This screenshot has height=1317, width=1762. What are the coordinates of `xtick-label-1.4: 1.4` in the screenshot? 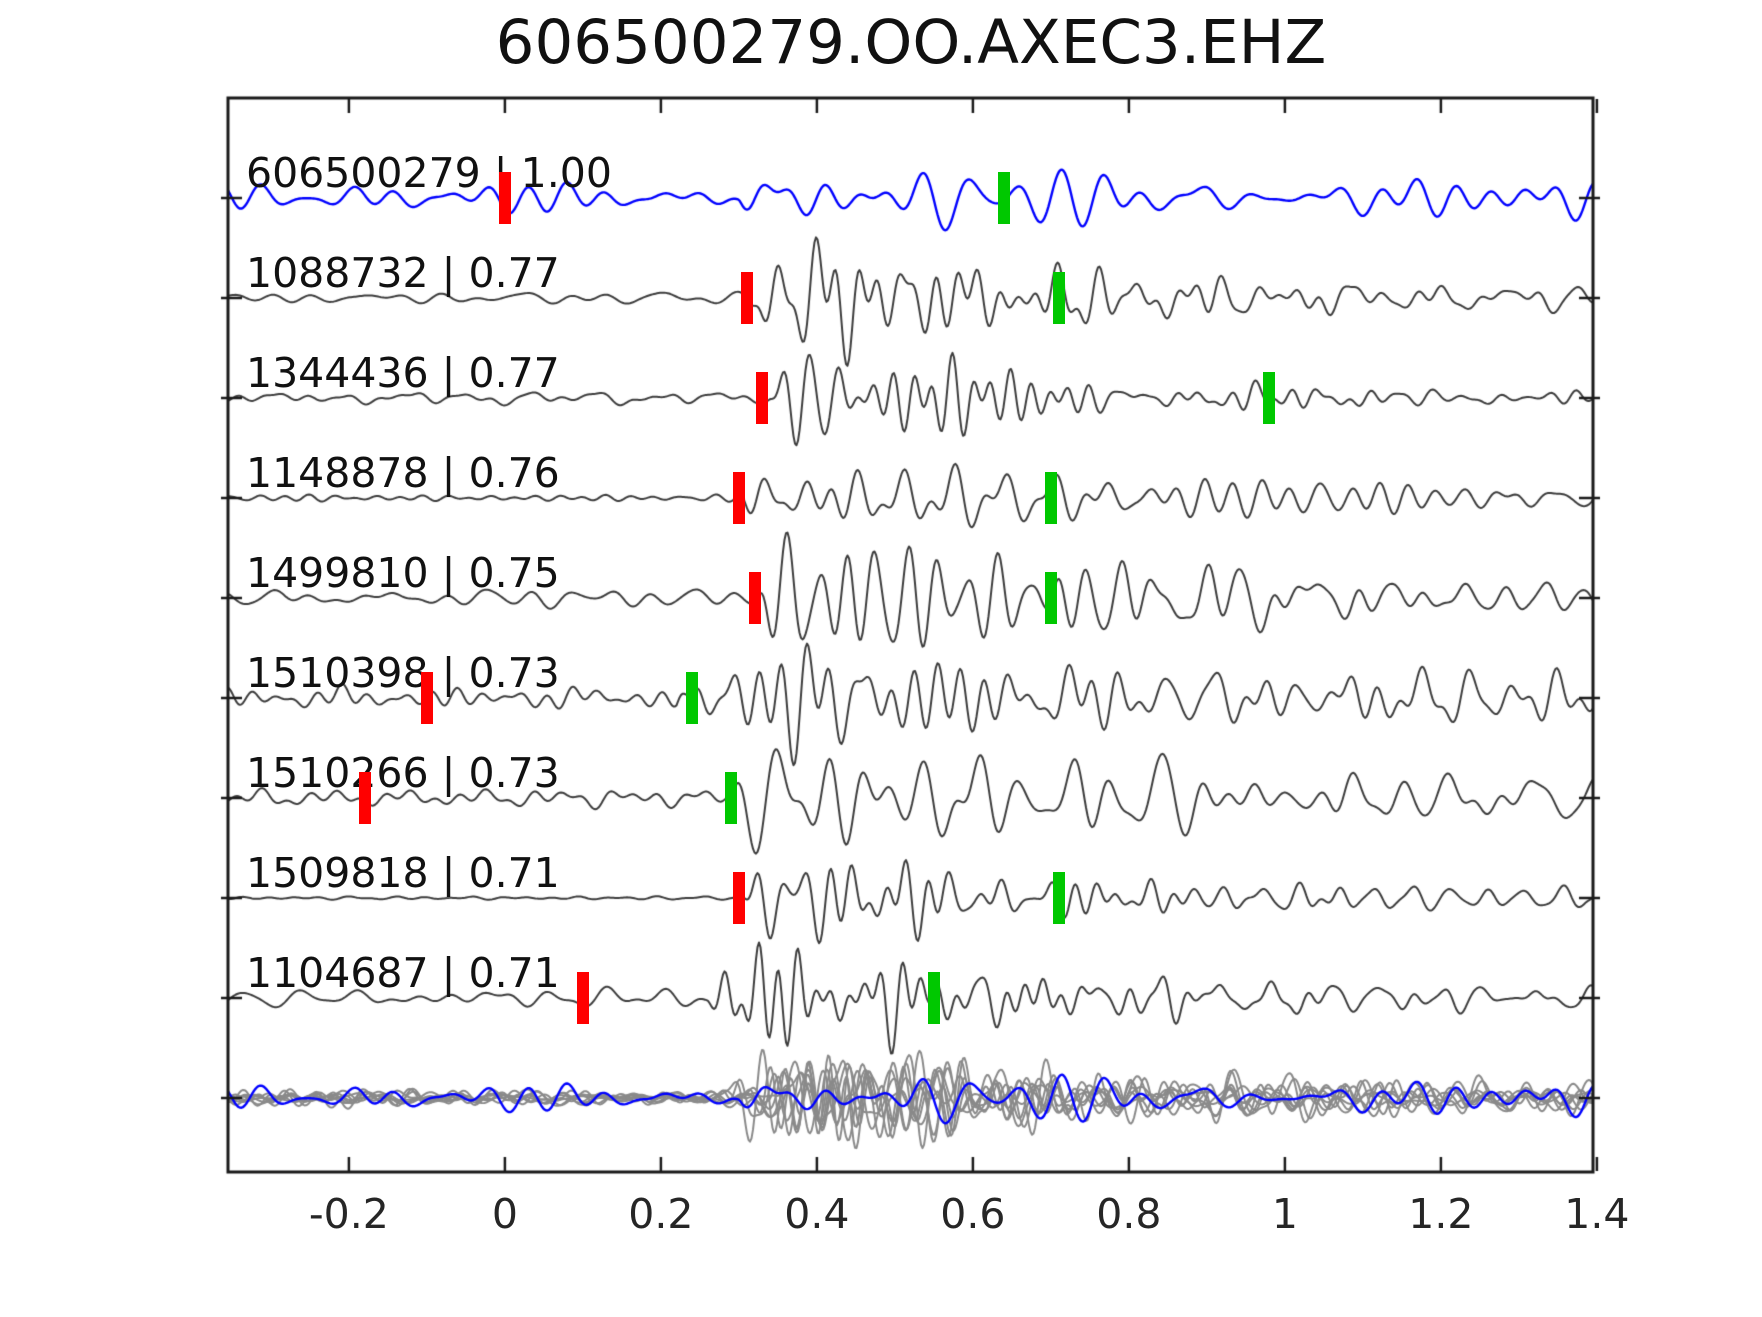 It's located at (1597, 1214).